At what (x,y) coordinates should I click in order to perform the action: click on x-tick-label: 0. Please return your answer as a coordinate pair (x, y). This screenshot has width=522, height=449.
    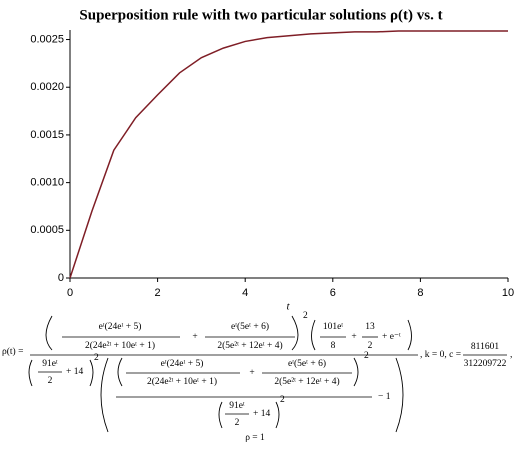
    Looking at the image, I should click on (70, 293).